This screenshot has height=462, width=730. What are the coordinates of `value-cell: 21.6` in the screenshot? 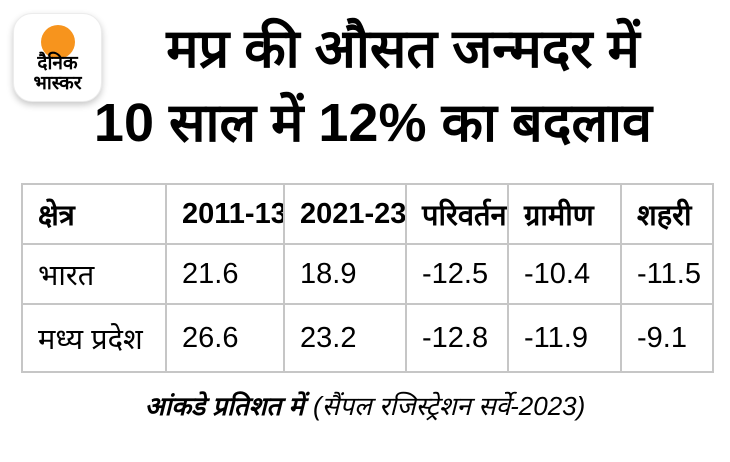 It's located at (225, 274).